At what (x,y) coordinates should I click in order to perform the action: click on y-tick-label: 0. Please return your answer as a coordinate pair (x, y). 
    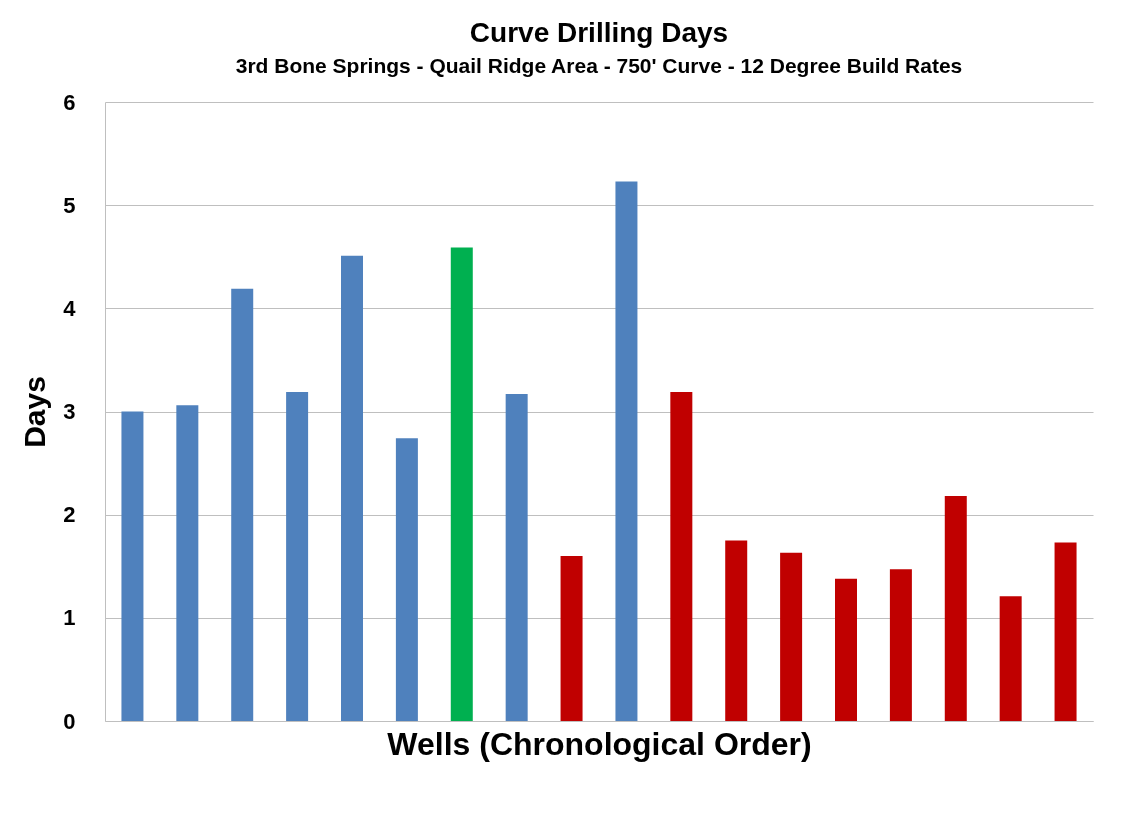
    Looking at the image, I should click on (69, 721).